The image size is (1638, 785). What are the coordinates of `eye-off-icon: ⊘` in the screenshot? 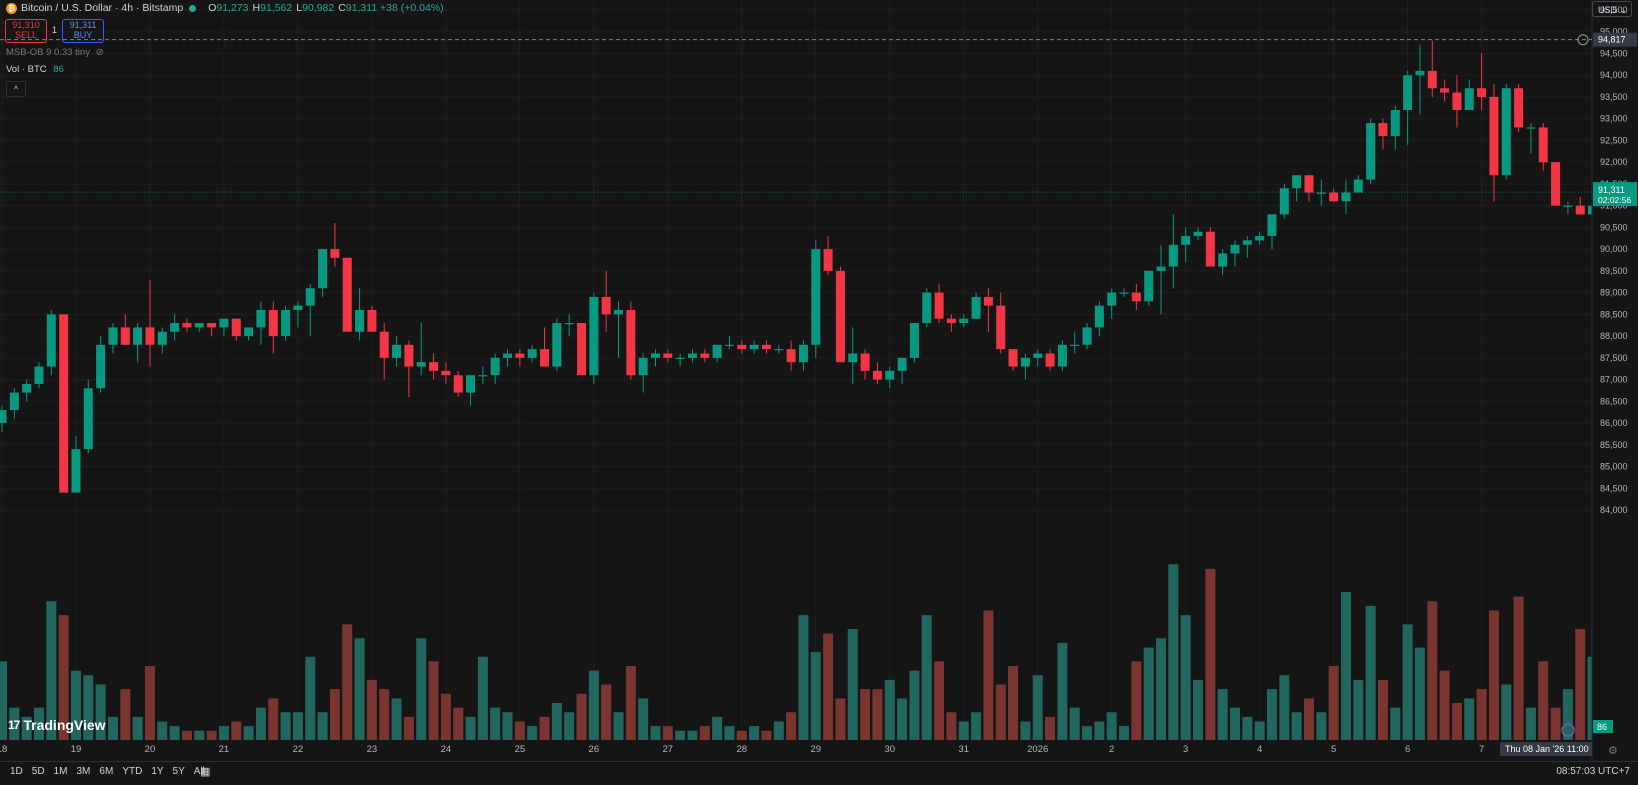 It's located at (99, 52).